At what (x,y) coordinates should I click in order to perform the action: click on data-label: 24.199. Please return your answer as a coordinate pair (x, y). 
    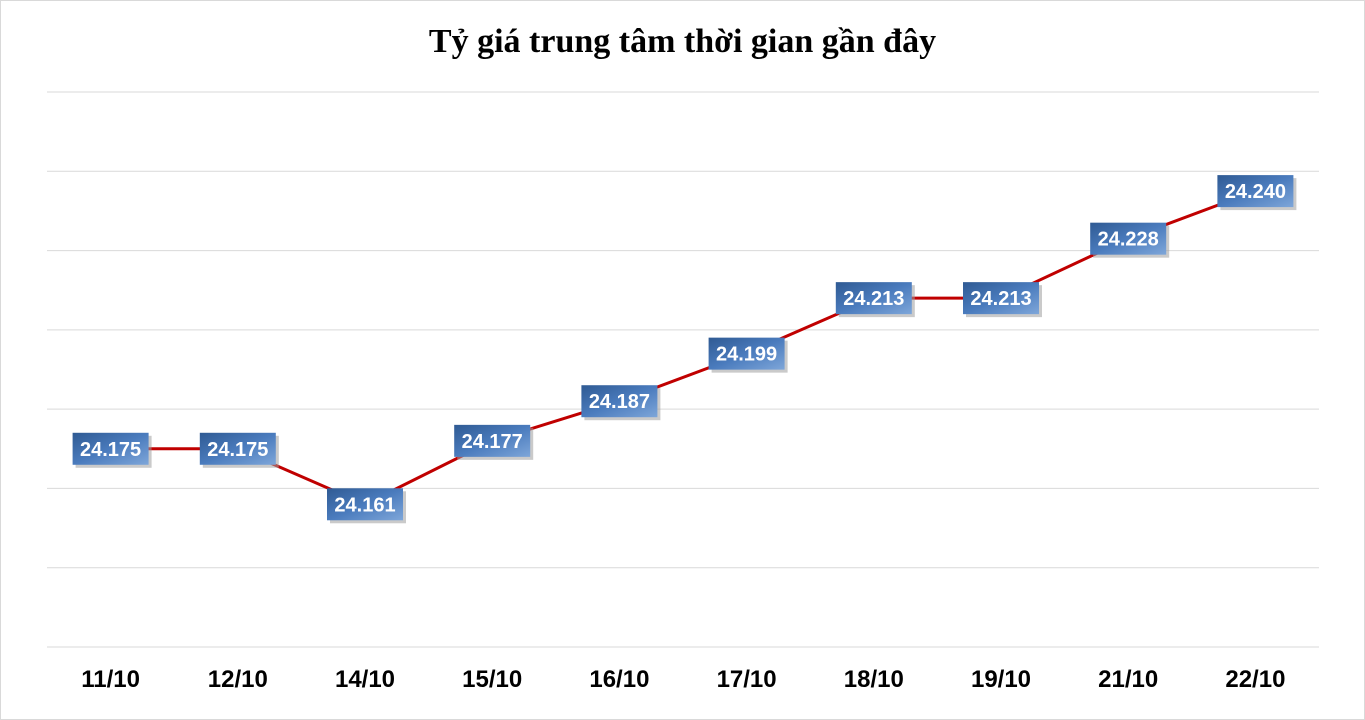
    Looking at the image, I should click on (748, 355).